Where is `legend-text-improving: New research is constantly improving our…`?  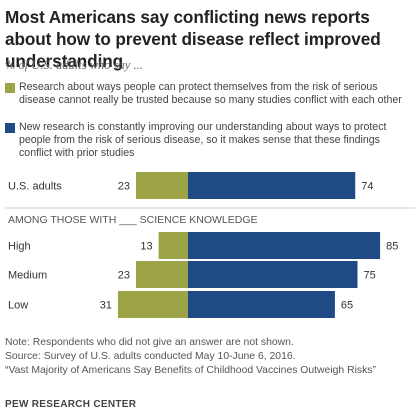
legend-text-improving: New research is constantly improving our… is located at coordinates (203, 140).